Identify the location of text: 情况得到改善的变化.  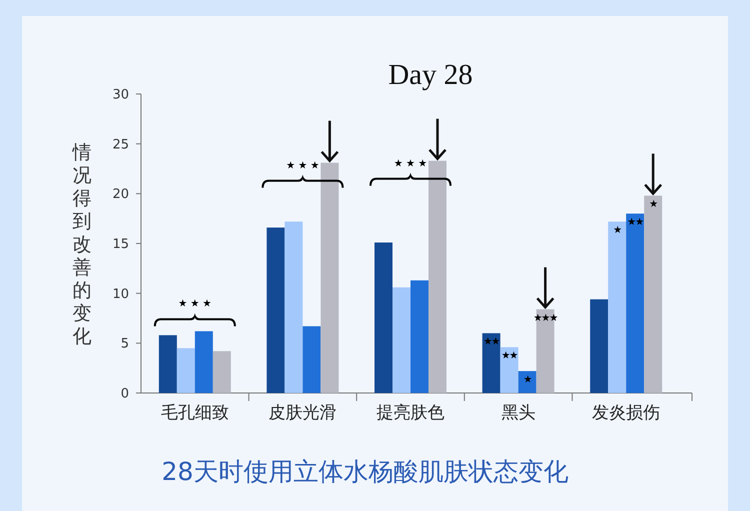
(82, 245).